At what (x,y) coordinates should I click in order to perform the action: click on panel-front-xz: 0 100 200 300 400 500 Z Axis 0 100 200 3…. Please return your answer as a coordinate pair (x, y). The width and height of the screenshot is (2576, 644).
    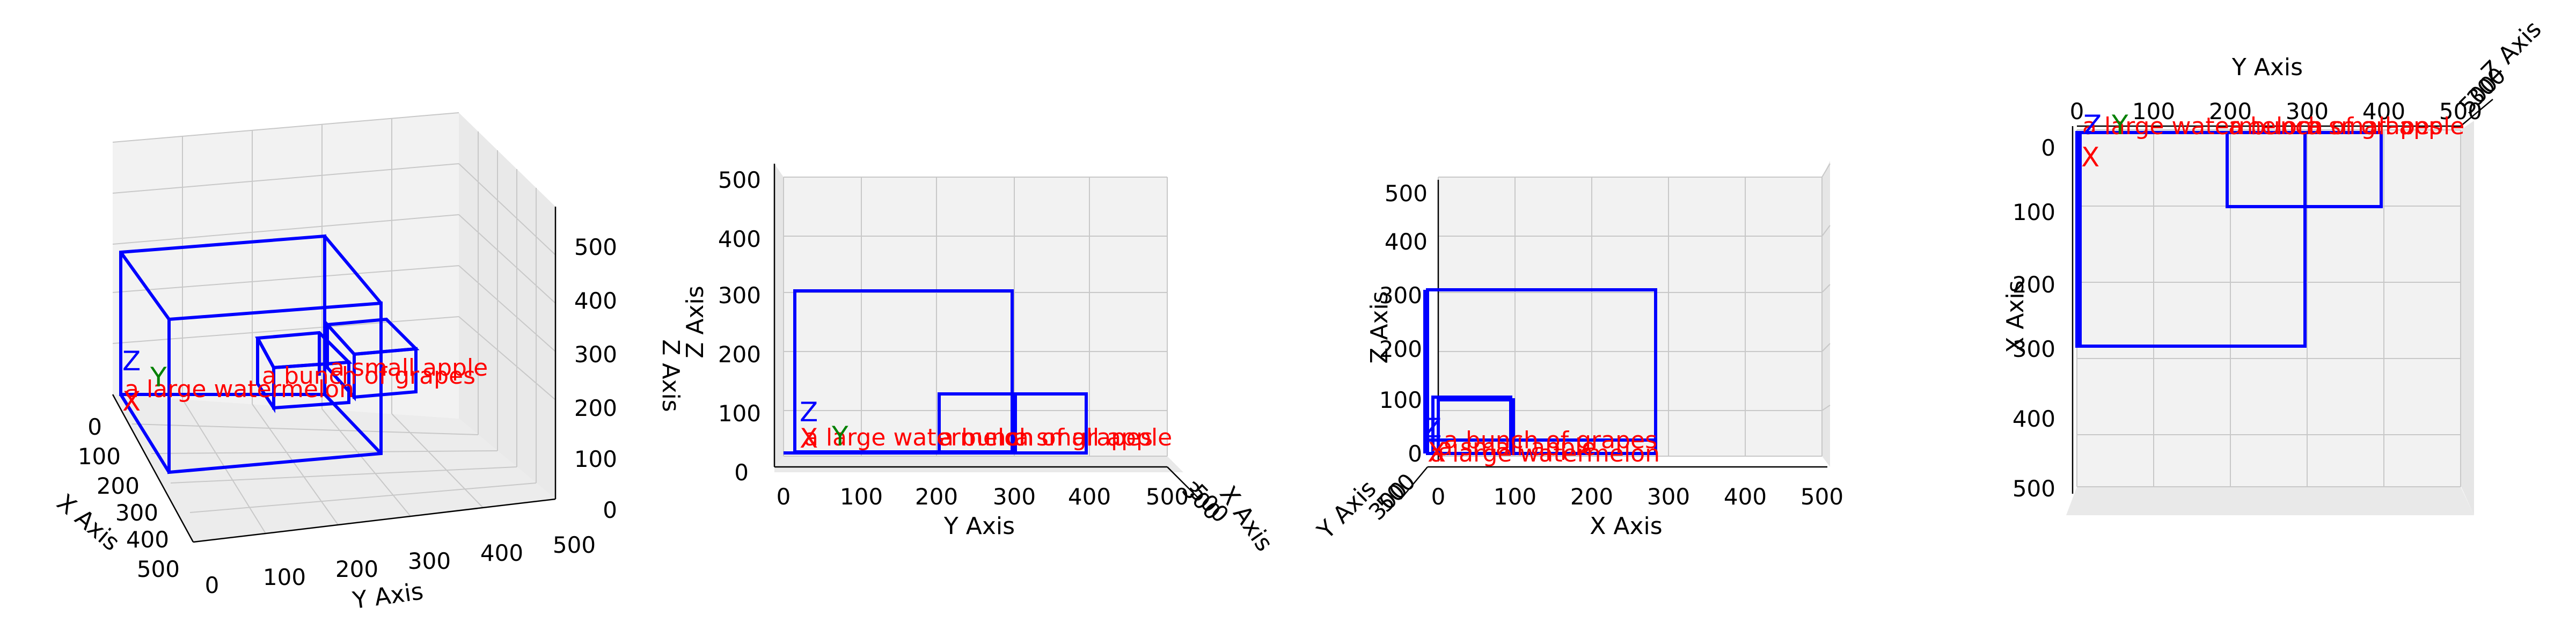
    Looking at the image, I should click on (1577, 353).